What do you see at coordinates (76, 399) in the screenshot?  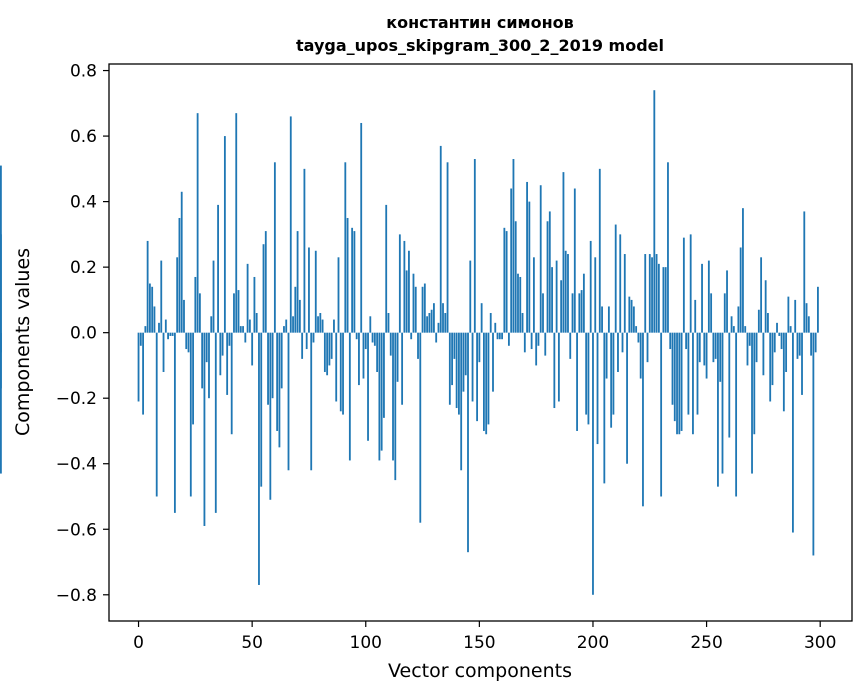 I see `y-tick-label: −0.2` at bounding box center [76, 399].